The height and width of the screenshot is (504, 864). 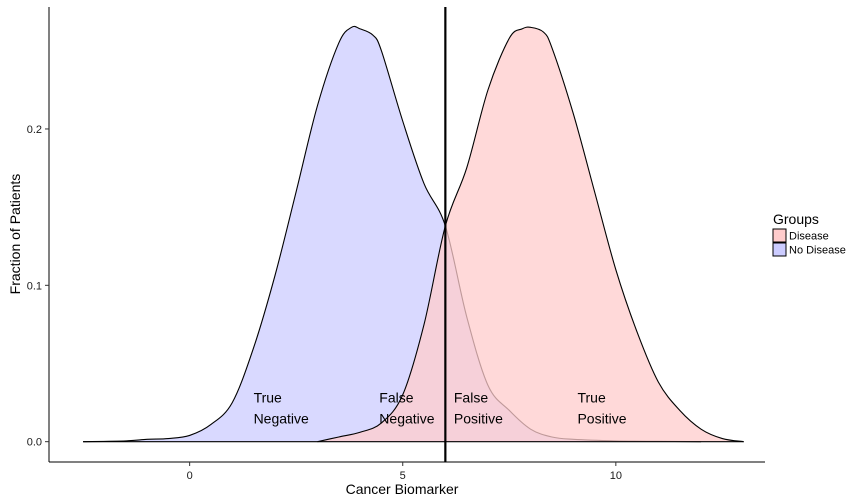 What do you see at coordinates (779, 249) in the screenshot?
I see `legend-swatch-no-disease` at bounding box center [779, 249].